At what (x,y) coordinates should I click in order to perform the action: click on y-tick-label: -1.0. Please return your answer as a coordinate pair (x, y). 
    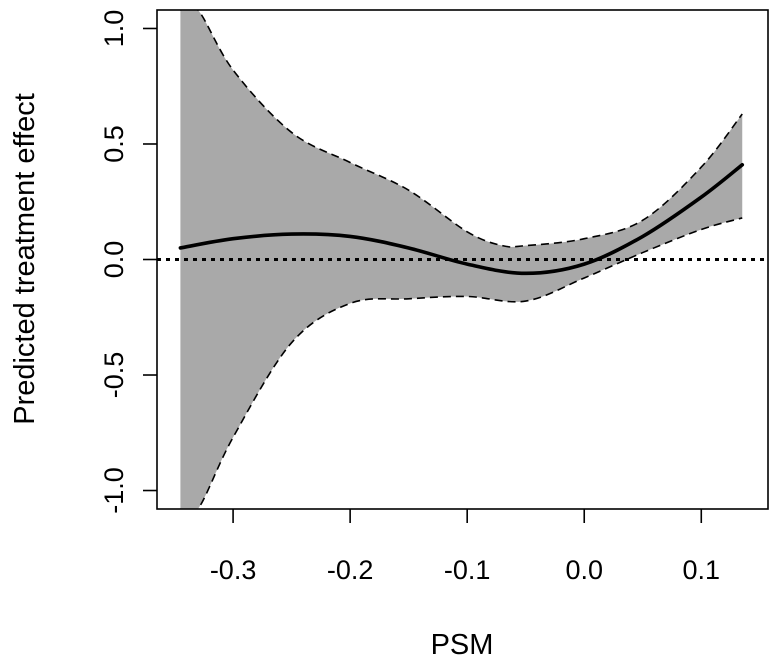
    Looking at the image, I should click on (114, 490).